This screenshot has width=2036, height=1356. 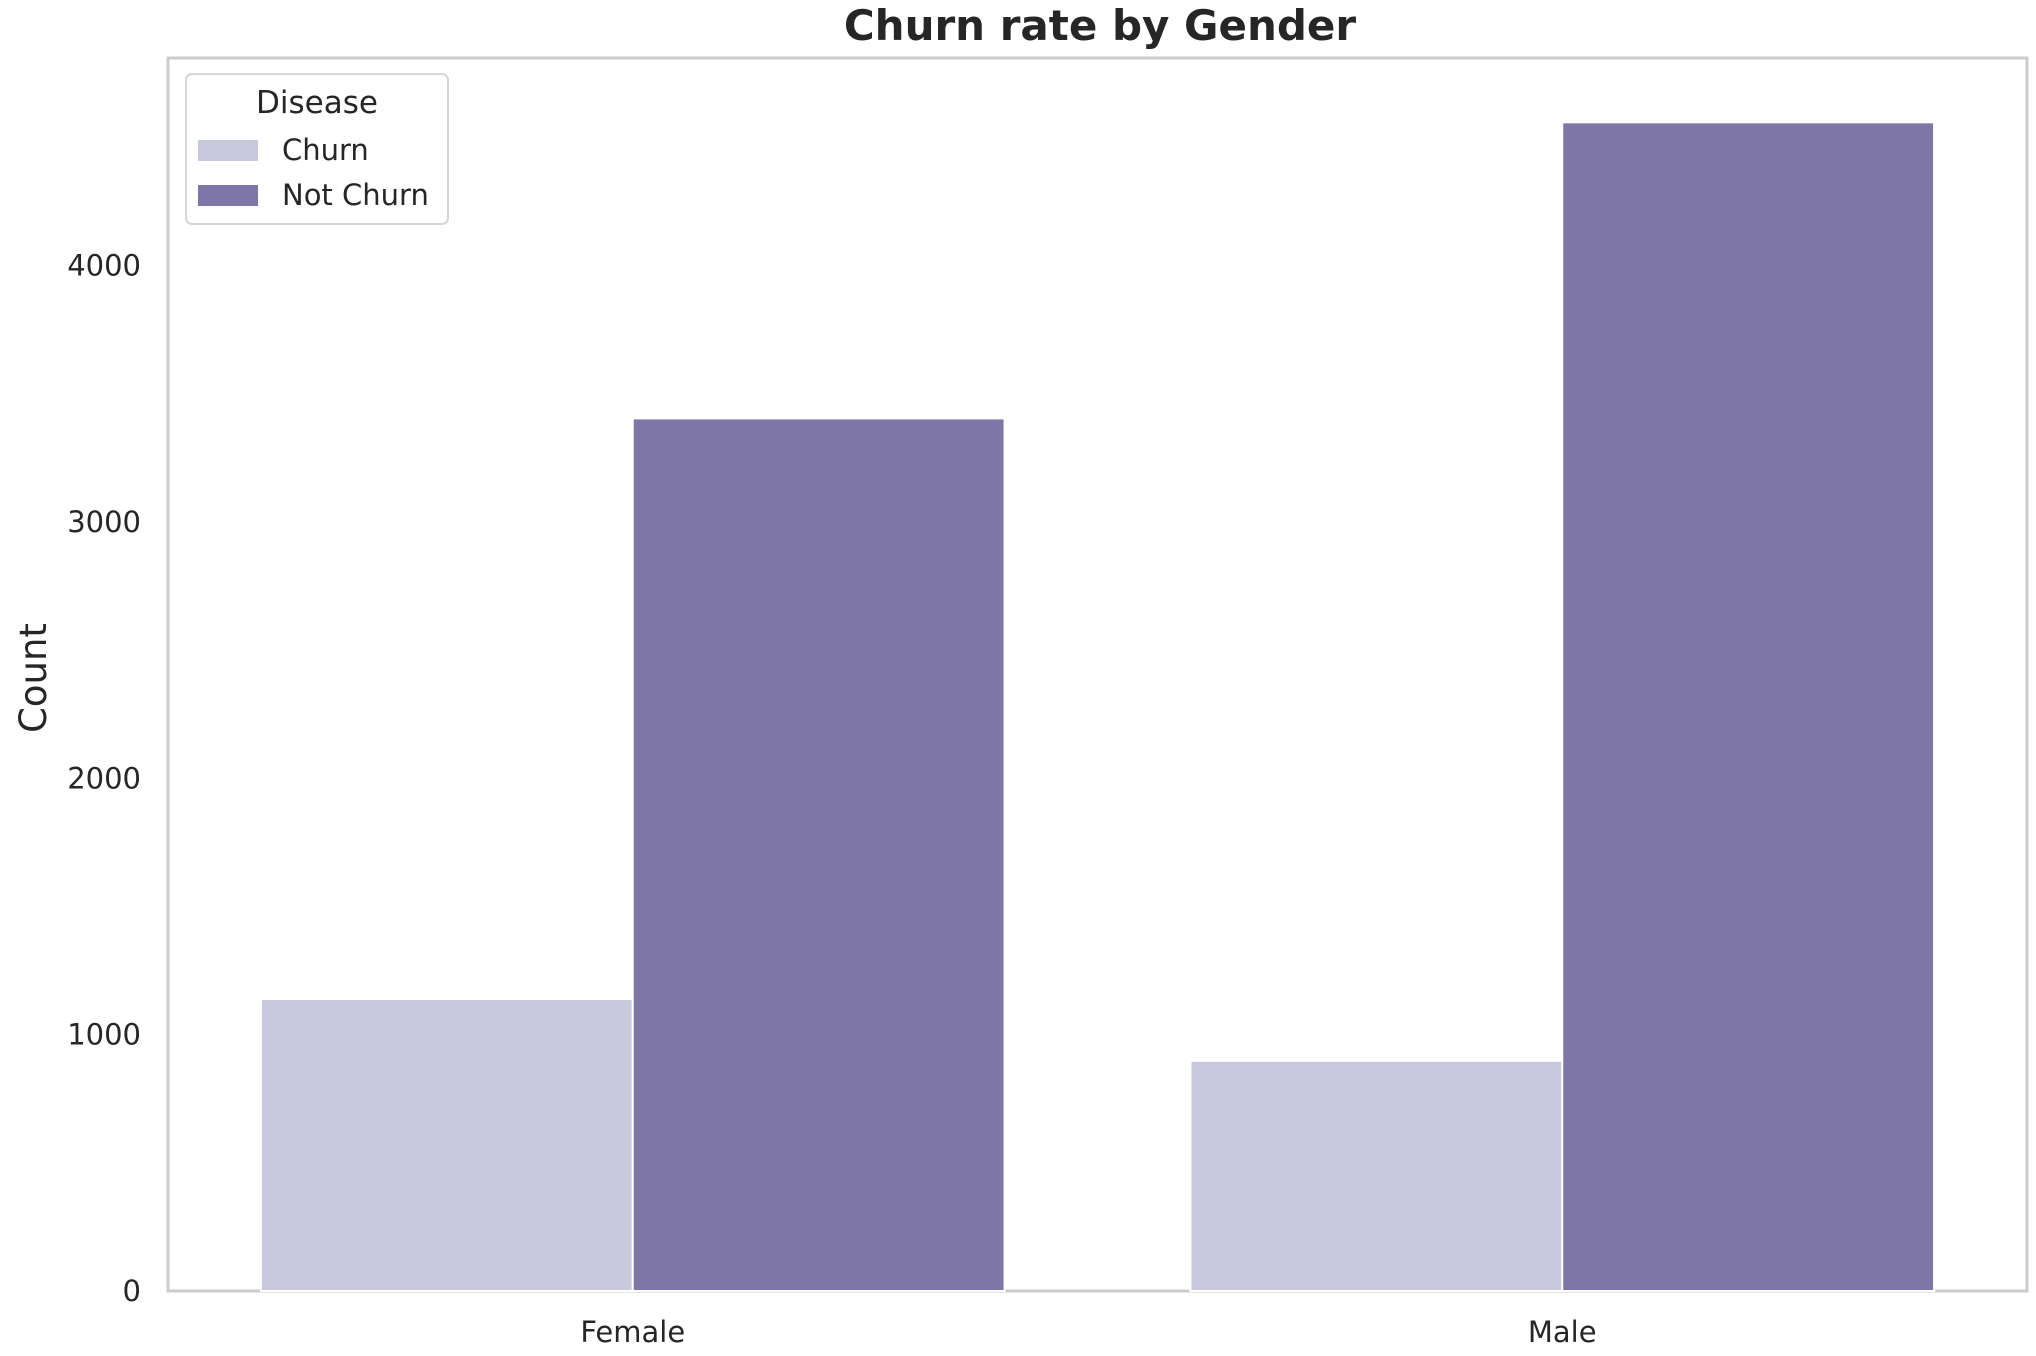 I want to click on x-tick-label: Male, so click(x=1562, y=1332).